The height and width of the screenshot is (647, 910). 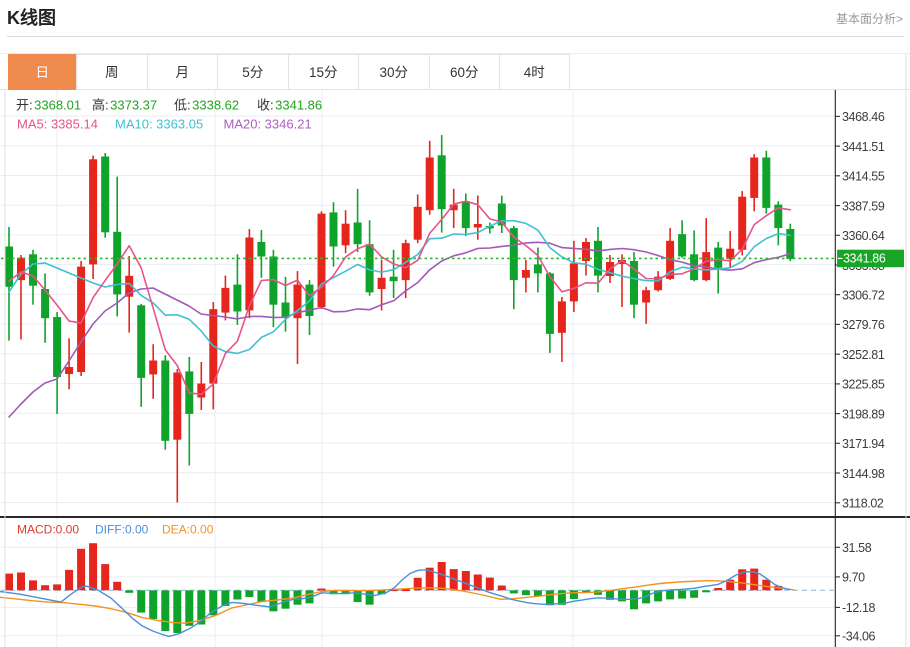 What do you see at coordinates (122, 530) in the screenshot?
I see `svg-text: DIFF:0.00` at bounding box center [122, 530].